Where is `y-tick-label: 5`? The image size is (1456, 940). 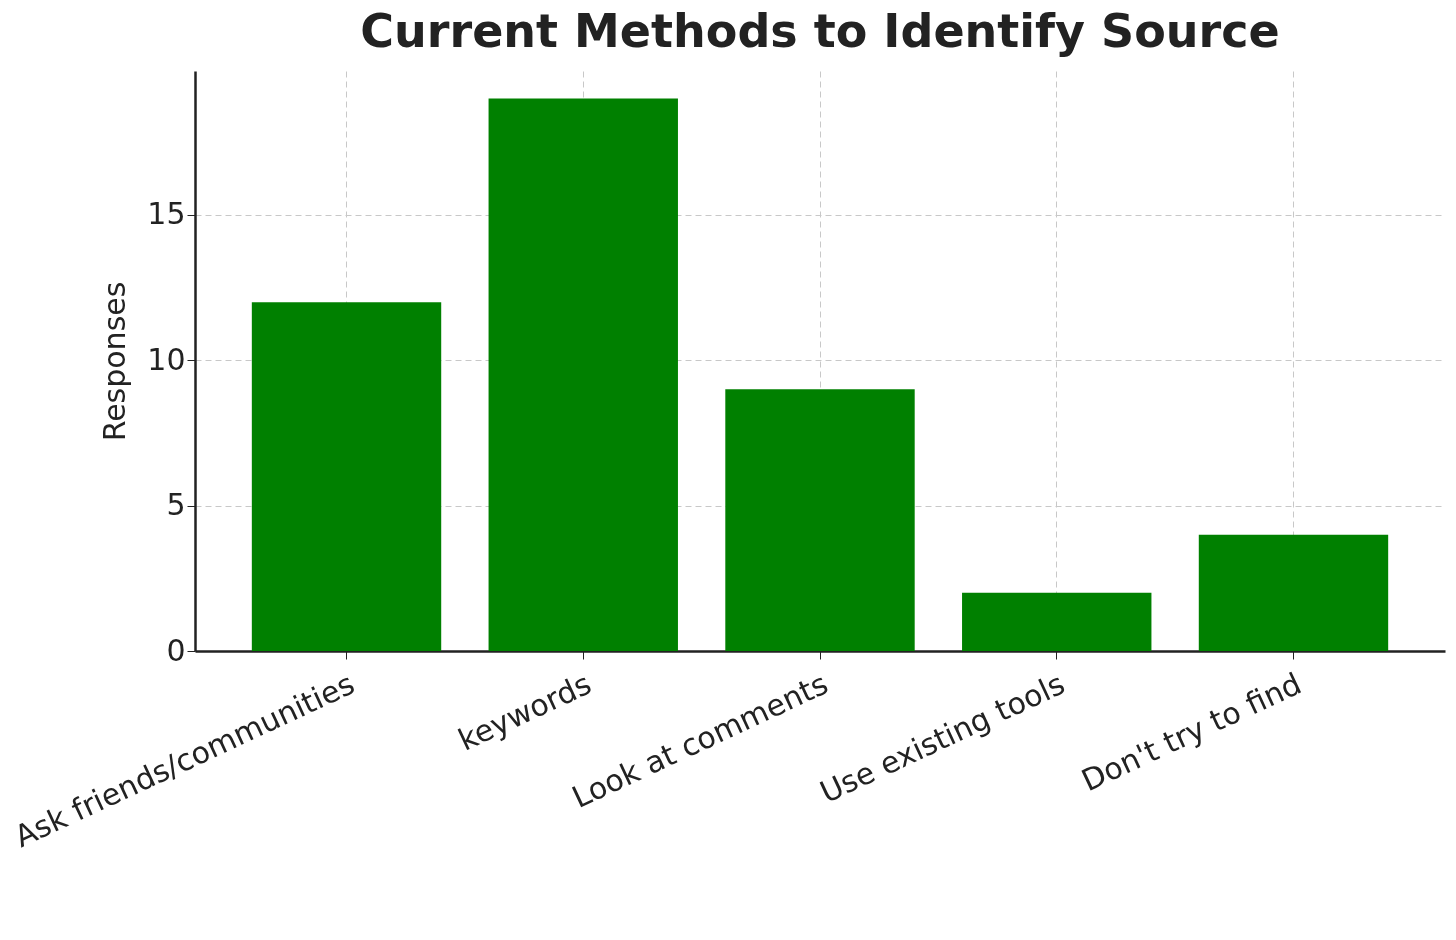 y-tick-label: 5 is located at coordinates (176, 505).